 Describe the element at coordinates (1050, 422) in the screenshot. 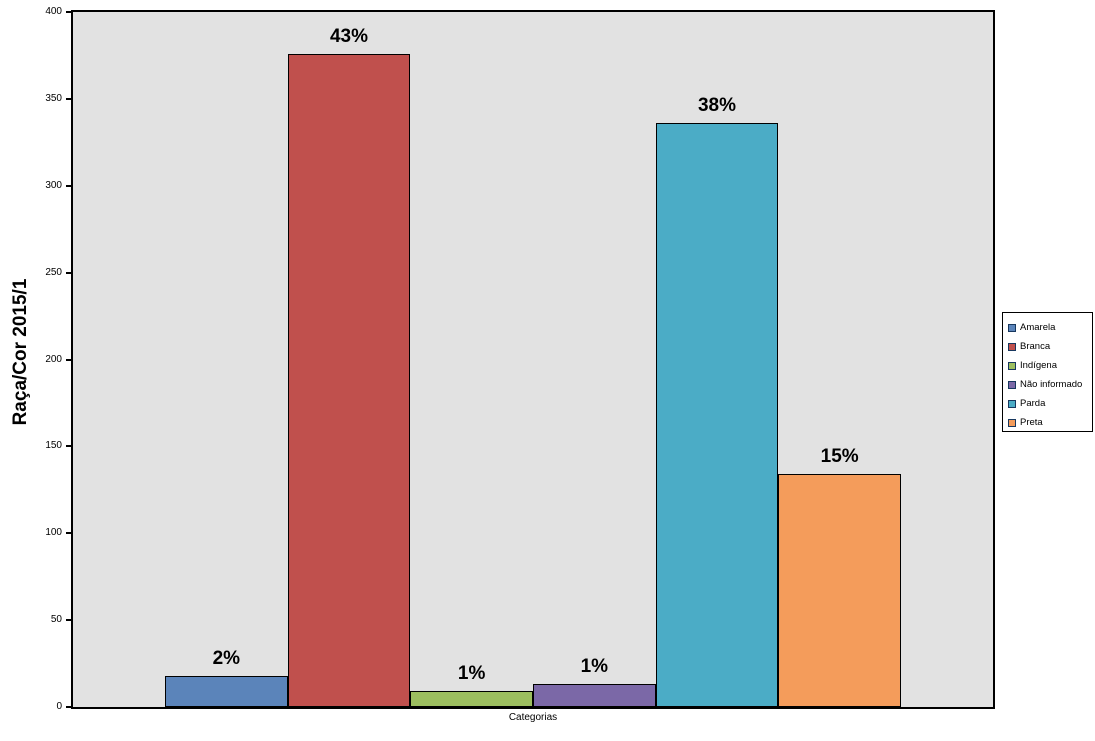

I see `legend-item-preta: Preta` at that location.